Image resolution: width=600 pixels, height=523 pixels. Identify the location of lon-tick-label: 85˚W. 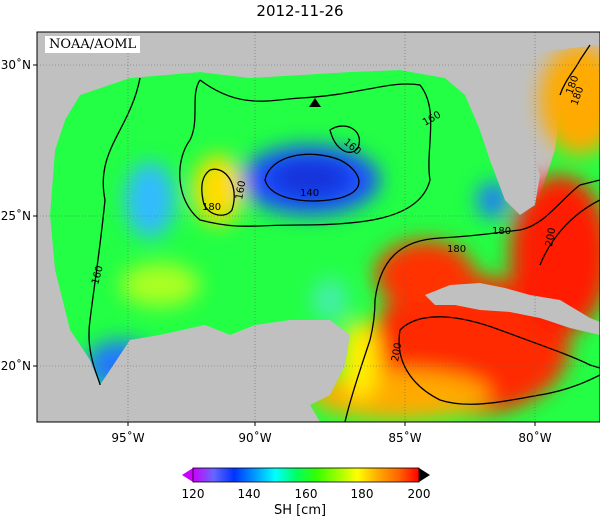
(404, 437).